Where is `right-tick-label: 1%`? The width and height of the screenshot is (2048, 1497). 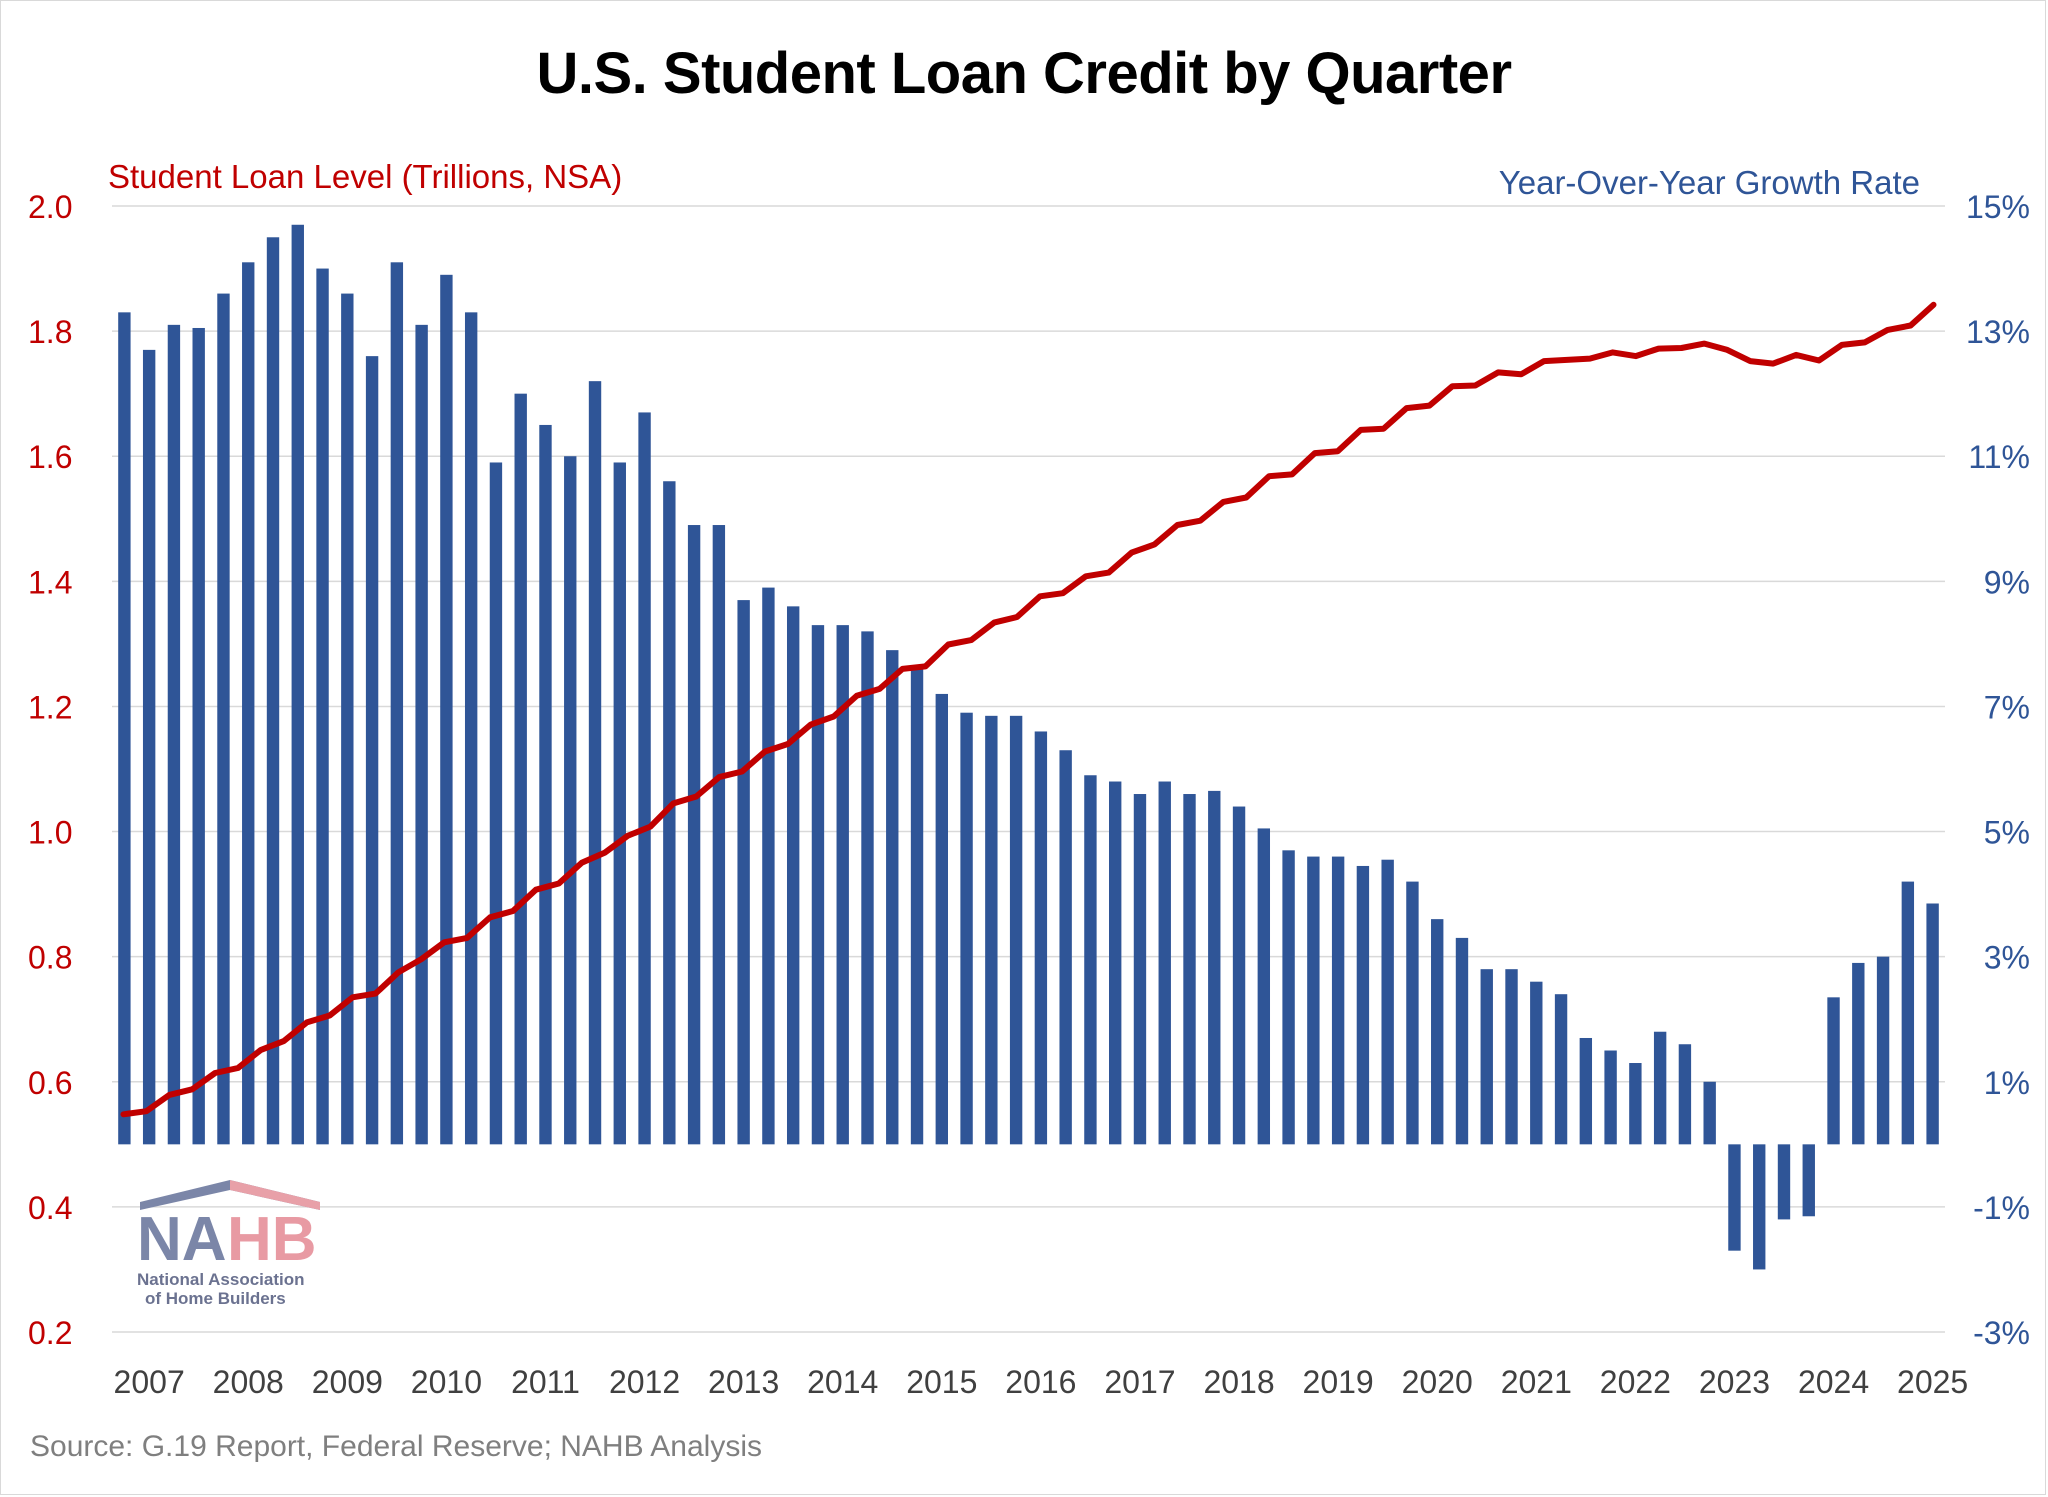
right-tick-label: 1% is located at coordinates (2007, 1083).